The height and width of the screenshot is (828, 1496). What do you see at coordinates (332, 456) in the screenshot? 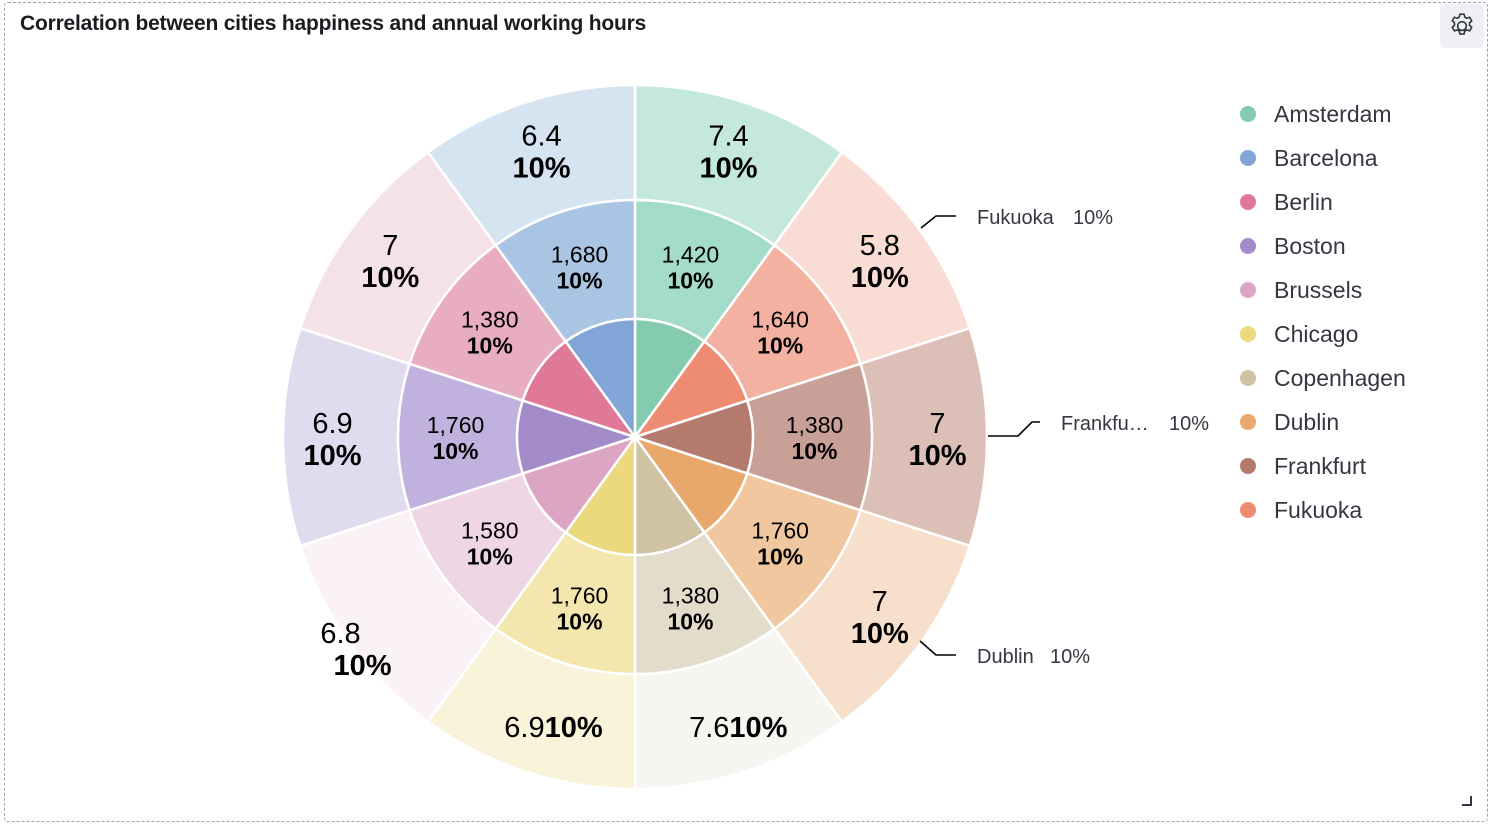
I see `outer-pct-label-boston: 10%` at bounding box center [332, 456].